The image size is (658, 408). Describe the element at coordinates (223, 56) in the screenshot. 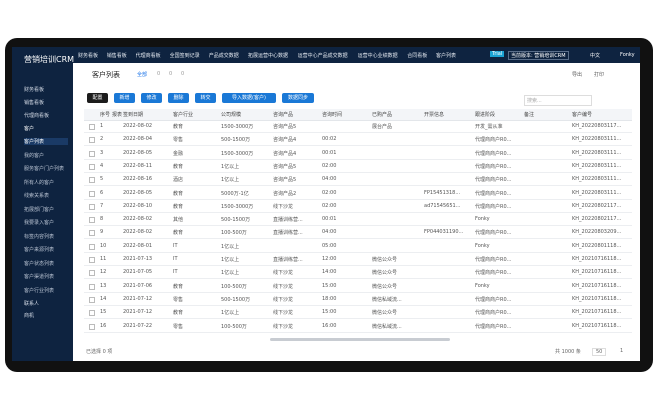

I see `top-nav-item: 产品成交数据` at that location.